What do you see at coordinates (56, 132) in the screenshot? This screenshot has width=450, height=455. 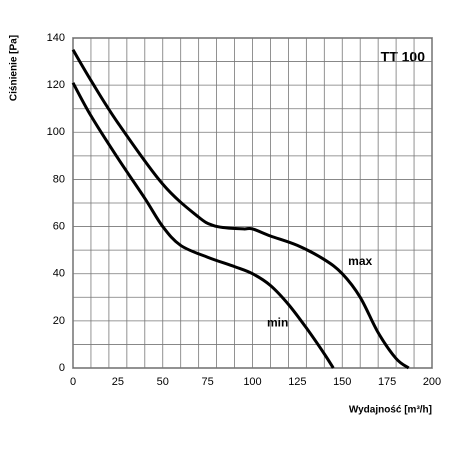 I see `y-tick-label: 100` at bounding box center [56, 132].